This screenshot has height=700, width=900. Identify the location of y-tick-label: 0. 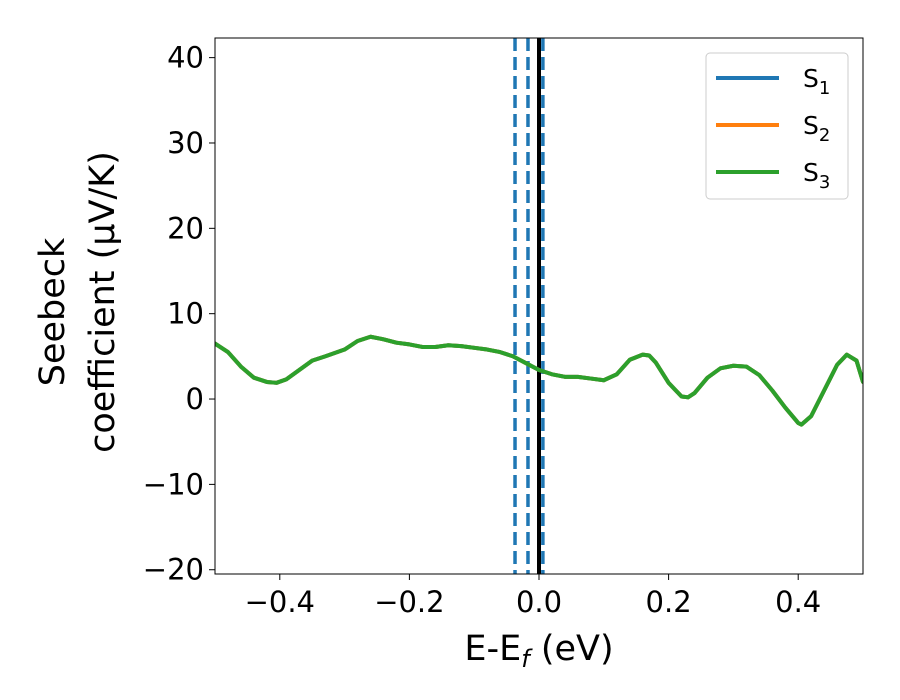
(195, 399).